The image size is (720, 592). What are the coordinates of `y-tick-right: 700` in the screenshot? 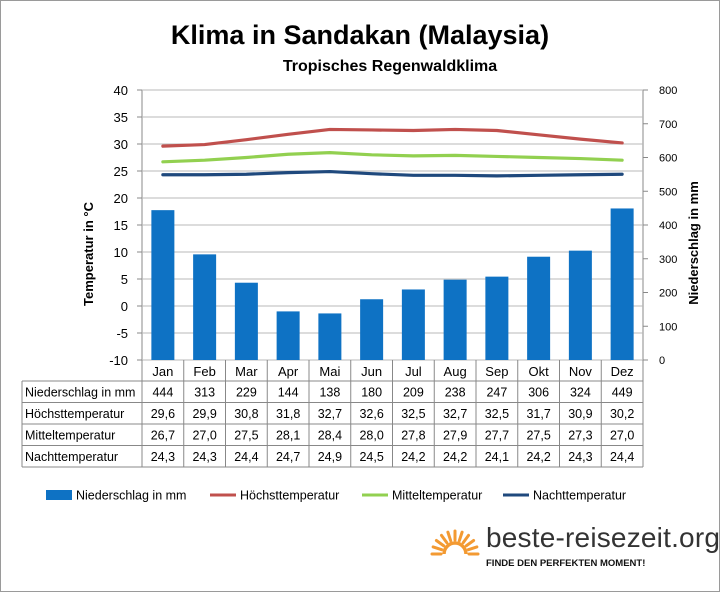 It's located at (668, 125).